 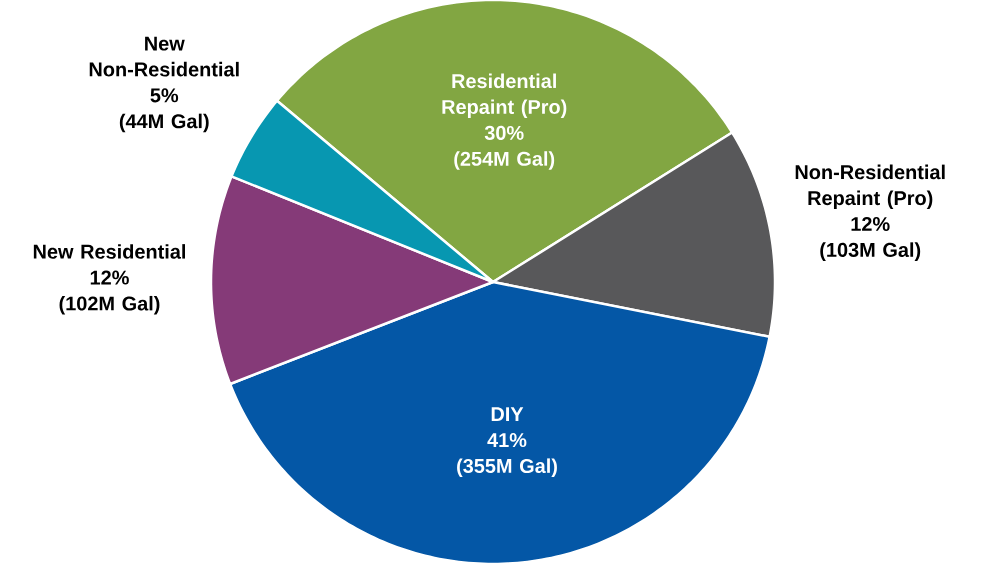 I want to click on text: (103M Gal), so click(x=870, y=251).